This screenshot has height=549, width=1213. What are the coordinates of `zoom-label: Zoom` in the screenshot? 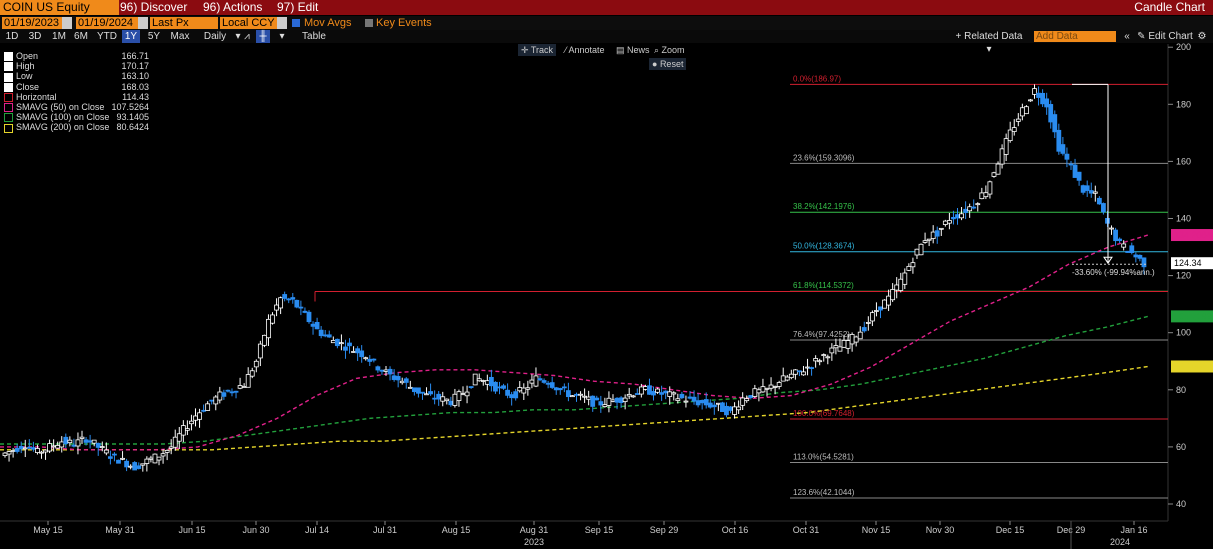 It's located at (673, 50).